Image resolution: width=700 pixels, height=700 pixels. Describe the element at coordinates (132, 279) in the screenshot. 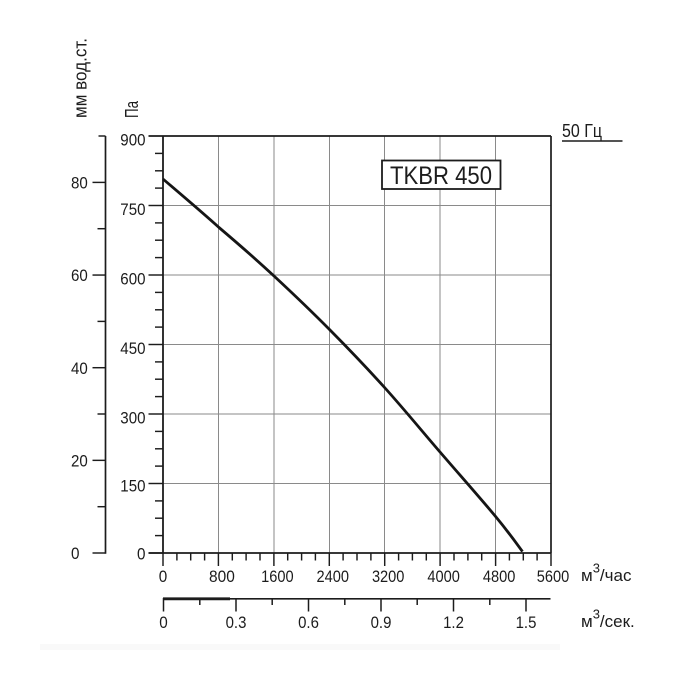

I see `svg-text: 600` at that location.